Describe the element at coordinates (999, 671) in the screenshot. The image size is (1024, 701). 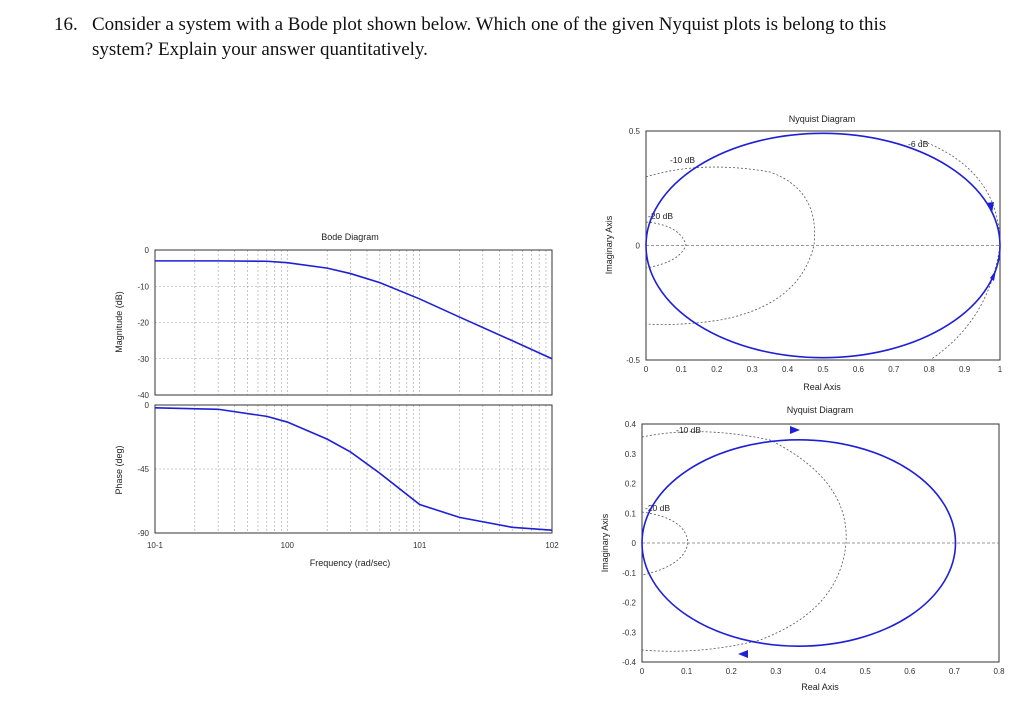
I see `nyquist-bottom-xtick: 0.8` at that location.